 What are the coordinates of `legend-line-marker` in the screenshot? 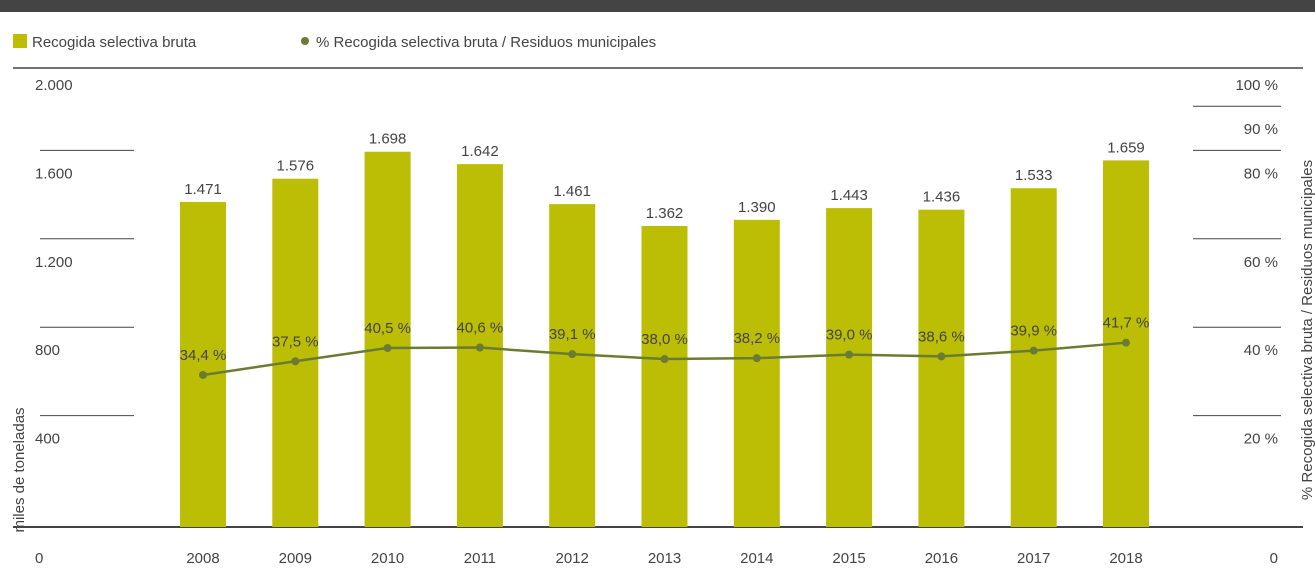 It's located at (305, 41).